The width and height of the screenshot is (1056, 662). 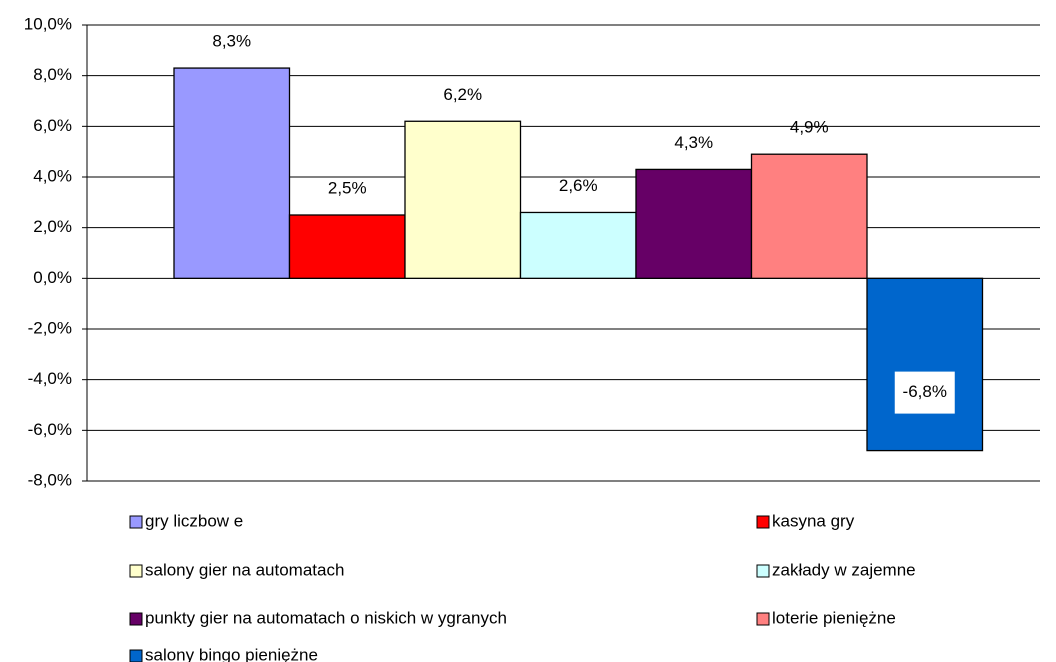 I want to click on y-tick-label: 0,0%, so click(x=52, y=277).